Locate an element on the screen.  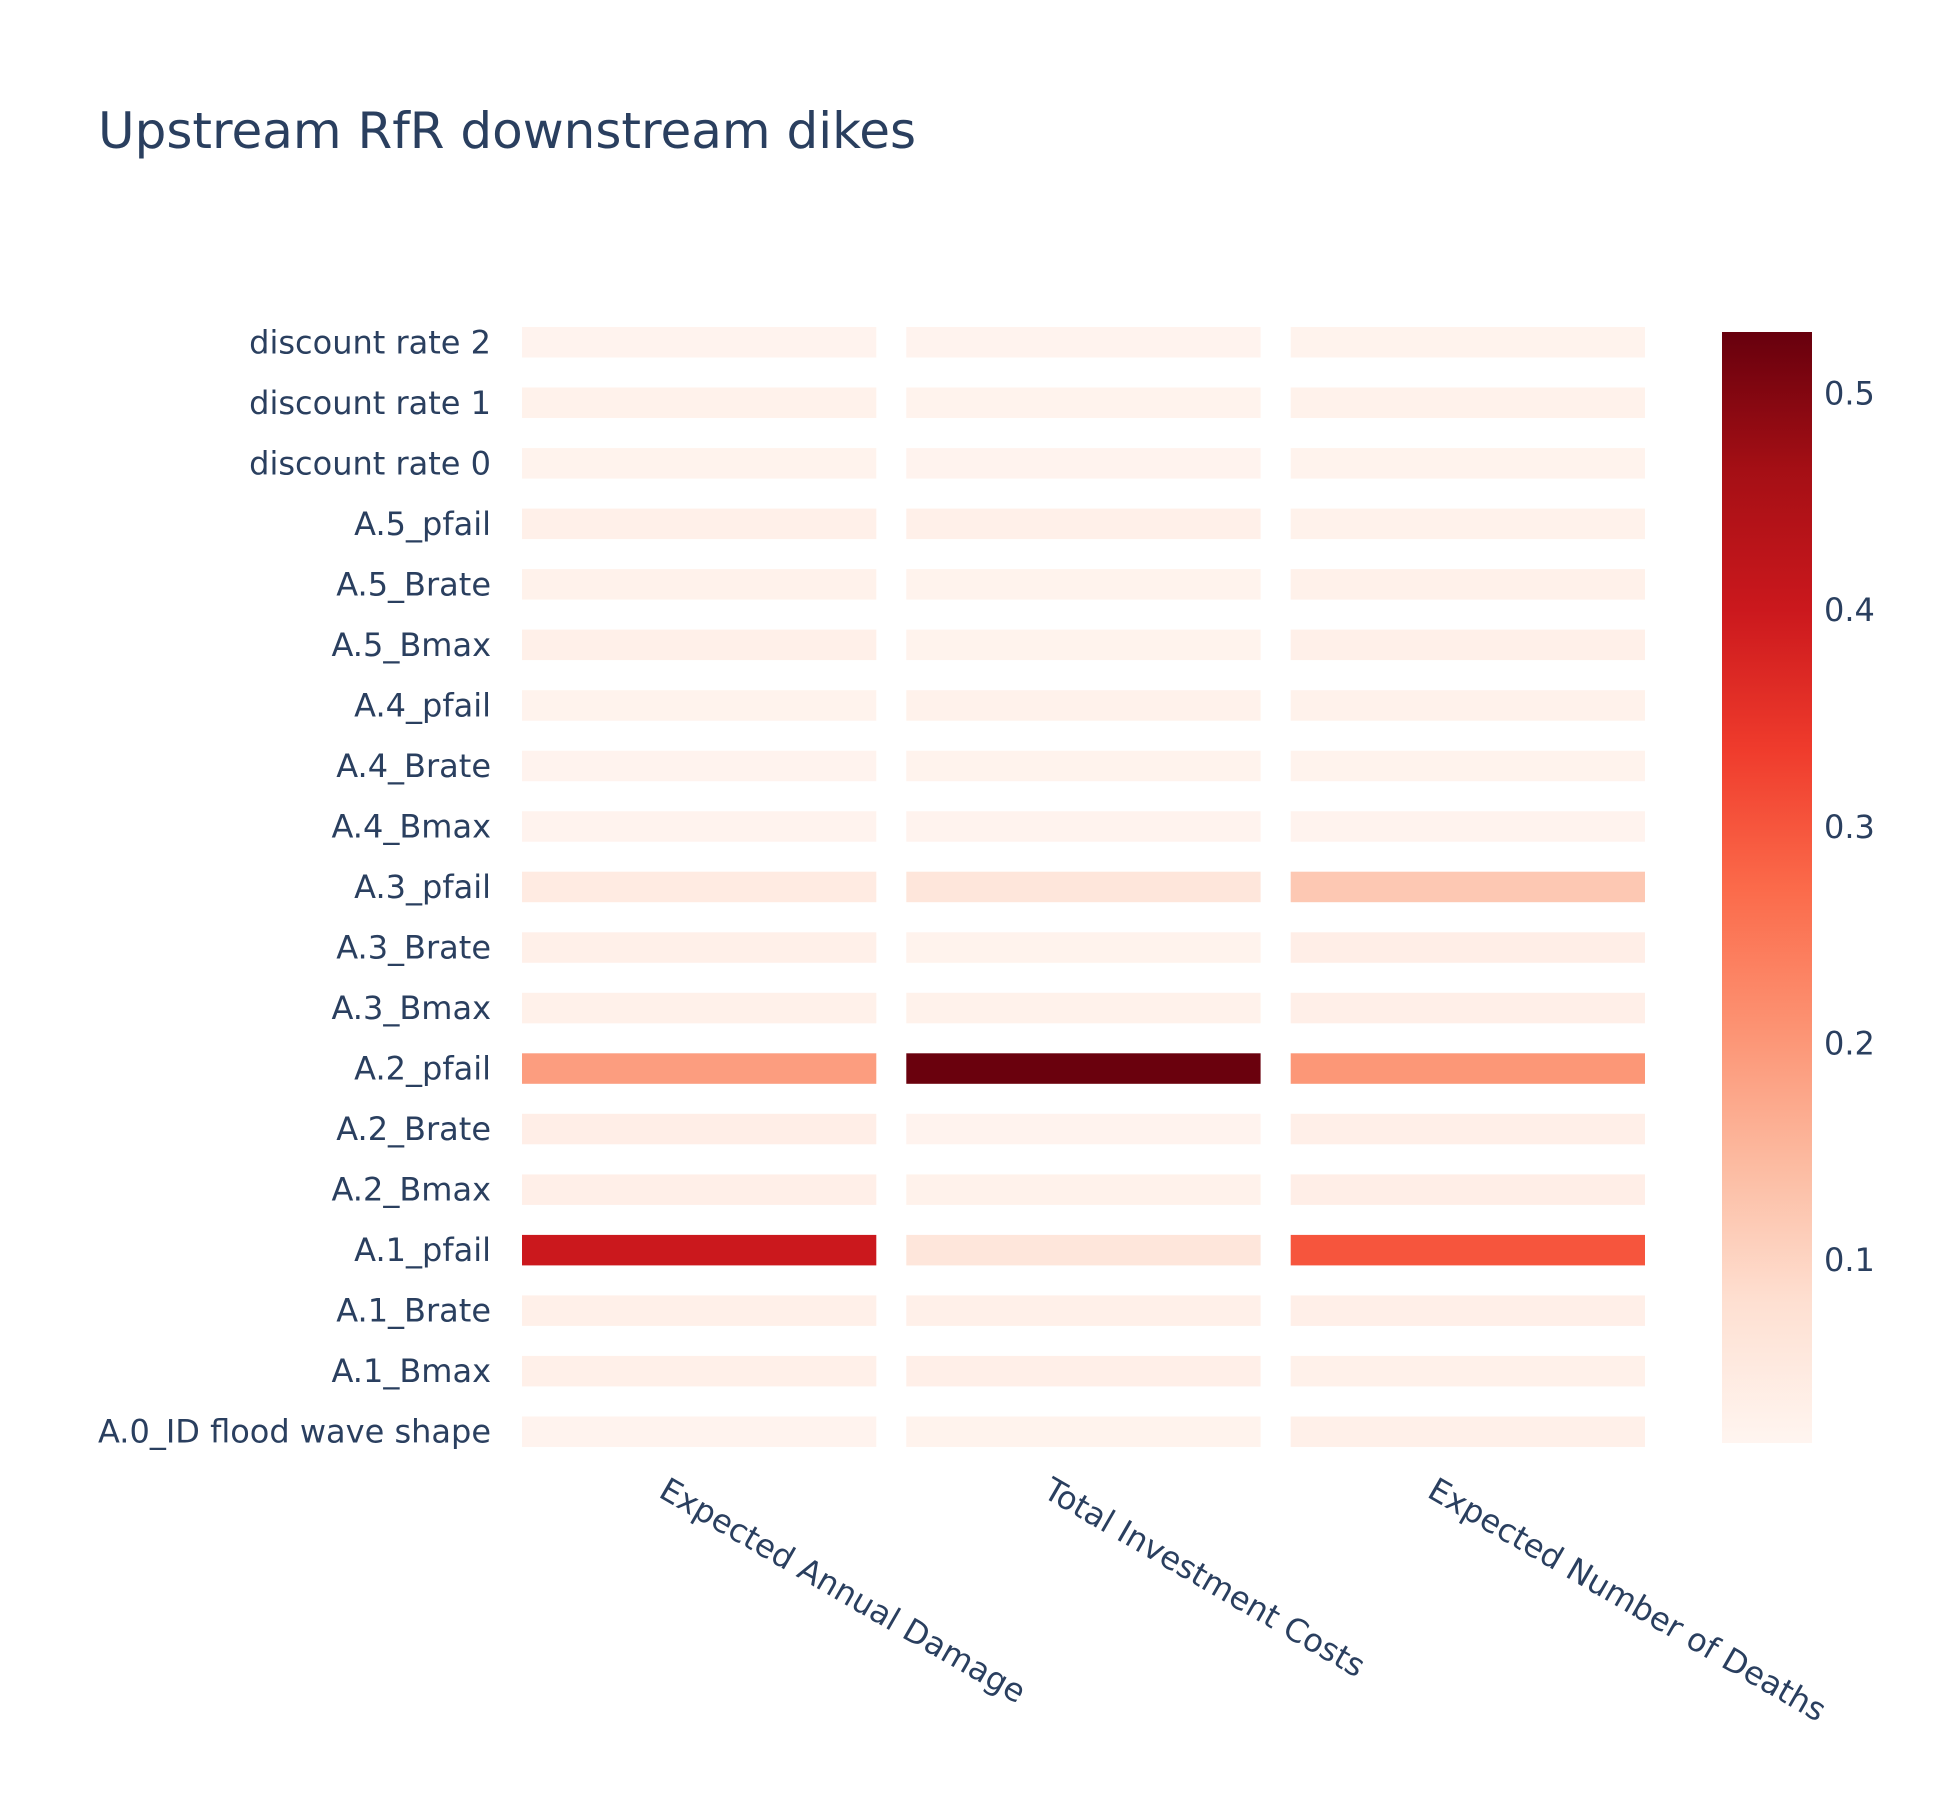
y-tick-label: A.3_pfail is located at coordinates (422, 887).